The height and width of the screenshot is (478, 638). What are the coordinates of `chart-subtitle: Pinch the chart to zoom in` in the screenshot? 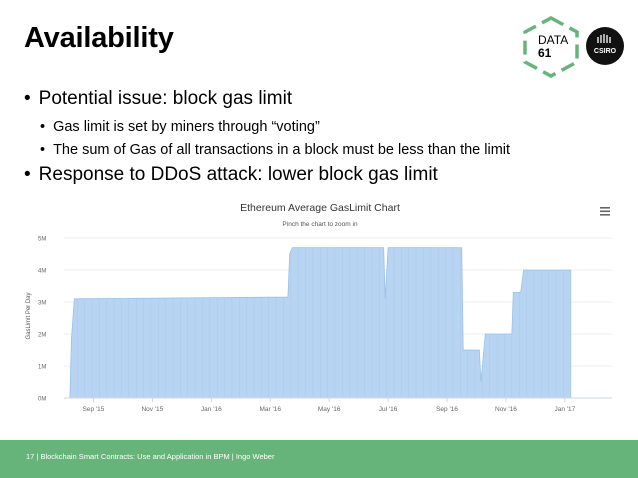 It's located at (320, 224).